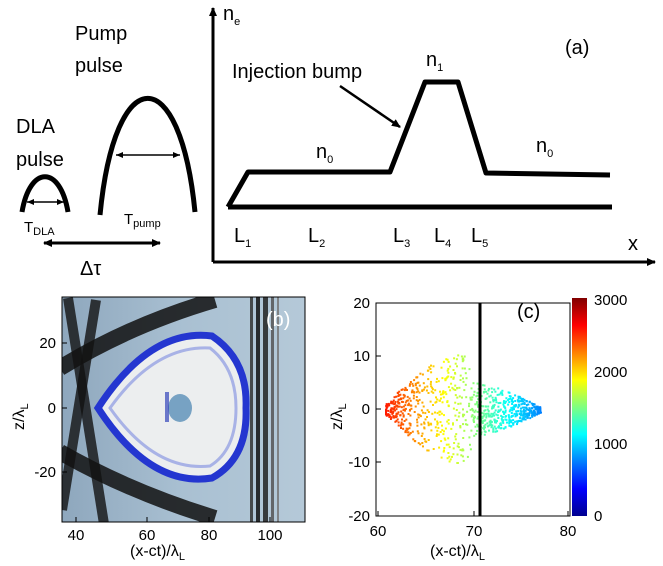 This screenshot has width=663, height=566. I want to click on x-tick-label: 80, so click(209, 535).